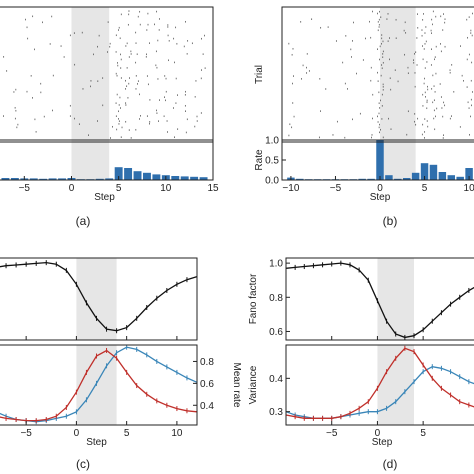 The height and width of the screenshot is (474, 474). What do you see at coordinates (83, 464) in the screenshot?
I see `panel-label-c: (c)` at bounding box center [83, 464].